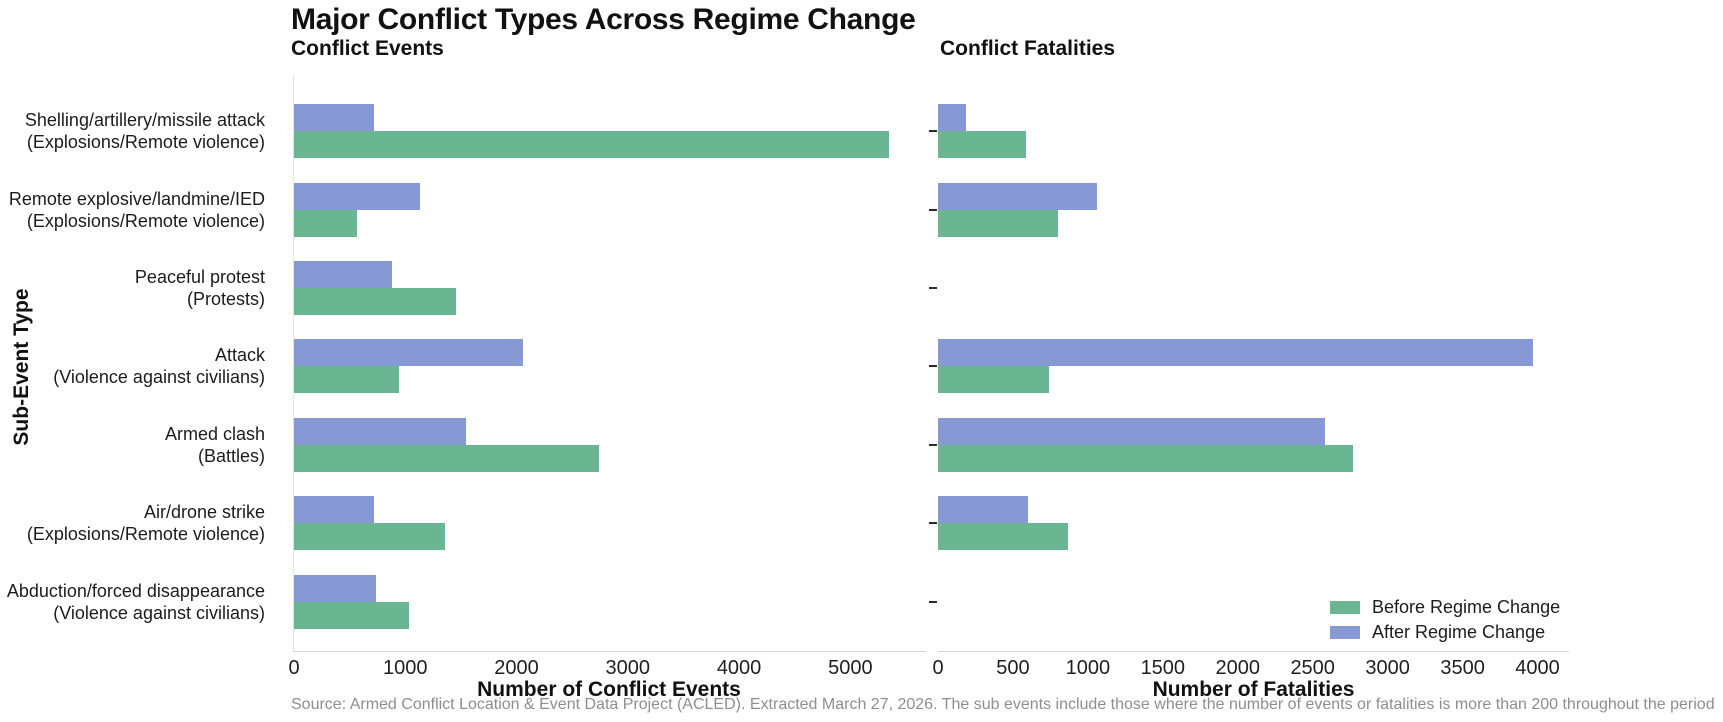  I want to click on category-label-main: Attack, so click(239, 355).